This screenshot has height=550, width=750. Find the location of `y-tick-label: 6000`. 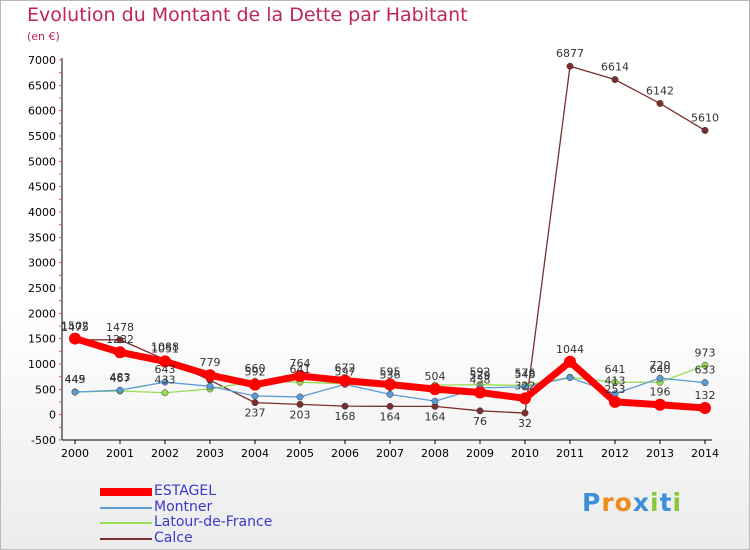

y-tick-label: 6000 is located at coordinates (42, 111).